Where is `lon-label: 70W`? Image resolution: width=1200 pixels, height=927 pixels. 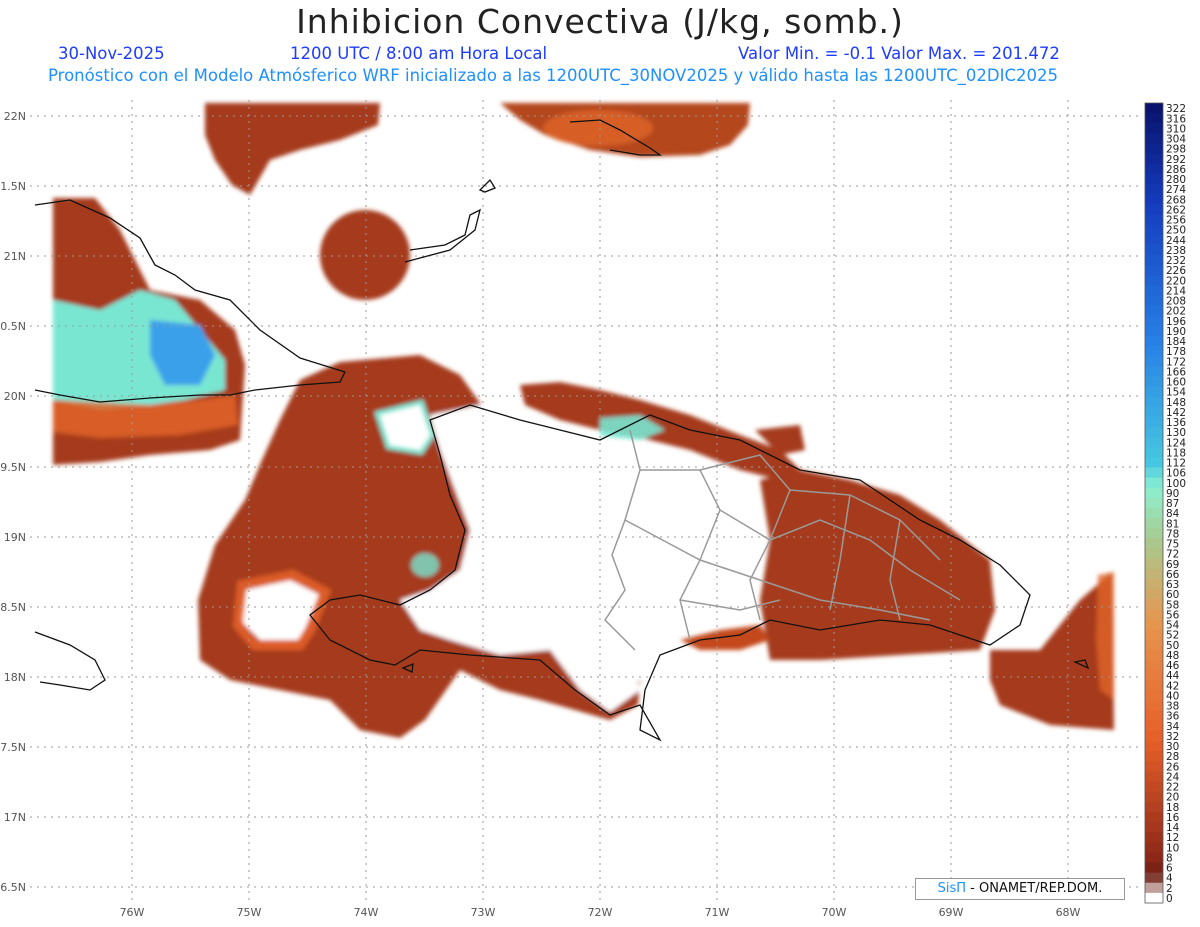 lon-label: 70W is located at coordinates (834, 912).